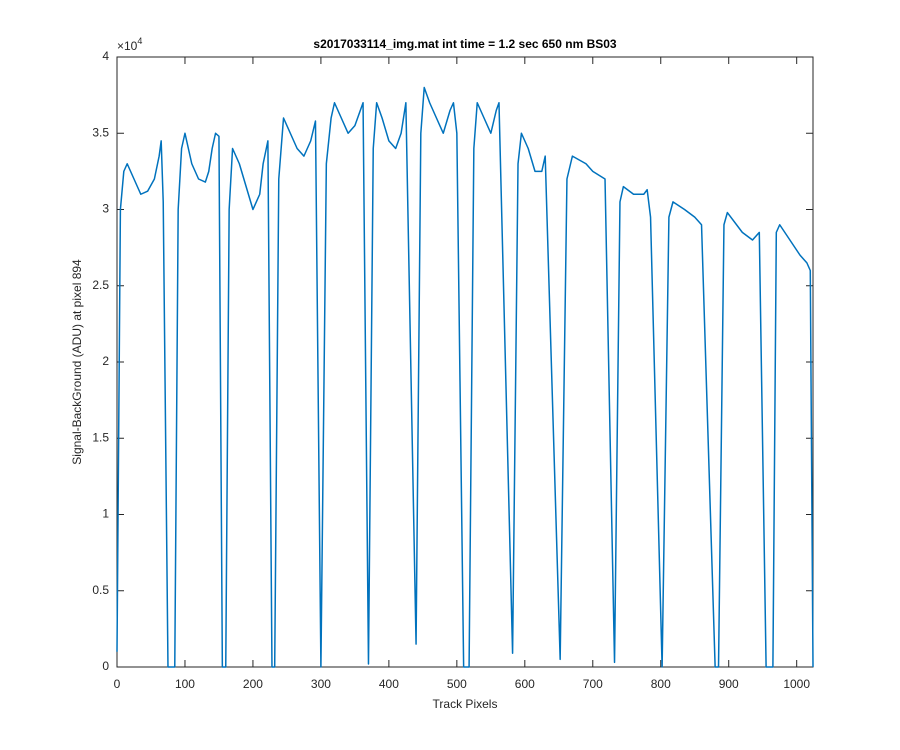 The image size is (900, 750). Describe the element at coordinates (253, 684) in the screenshot. I see `x-tick-label: 200` at that location.